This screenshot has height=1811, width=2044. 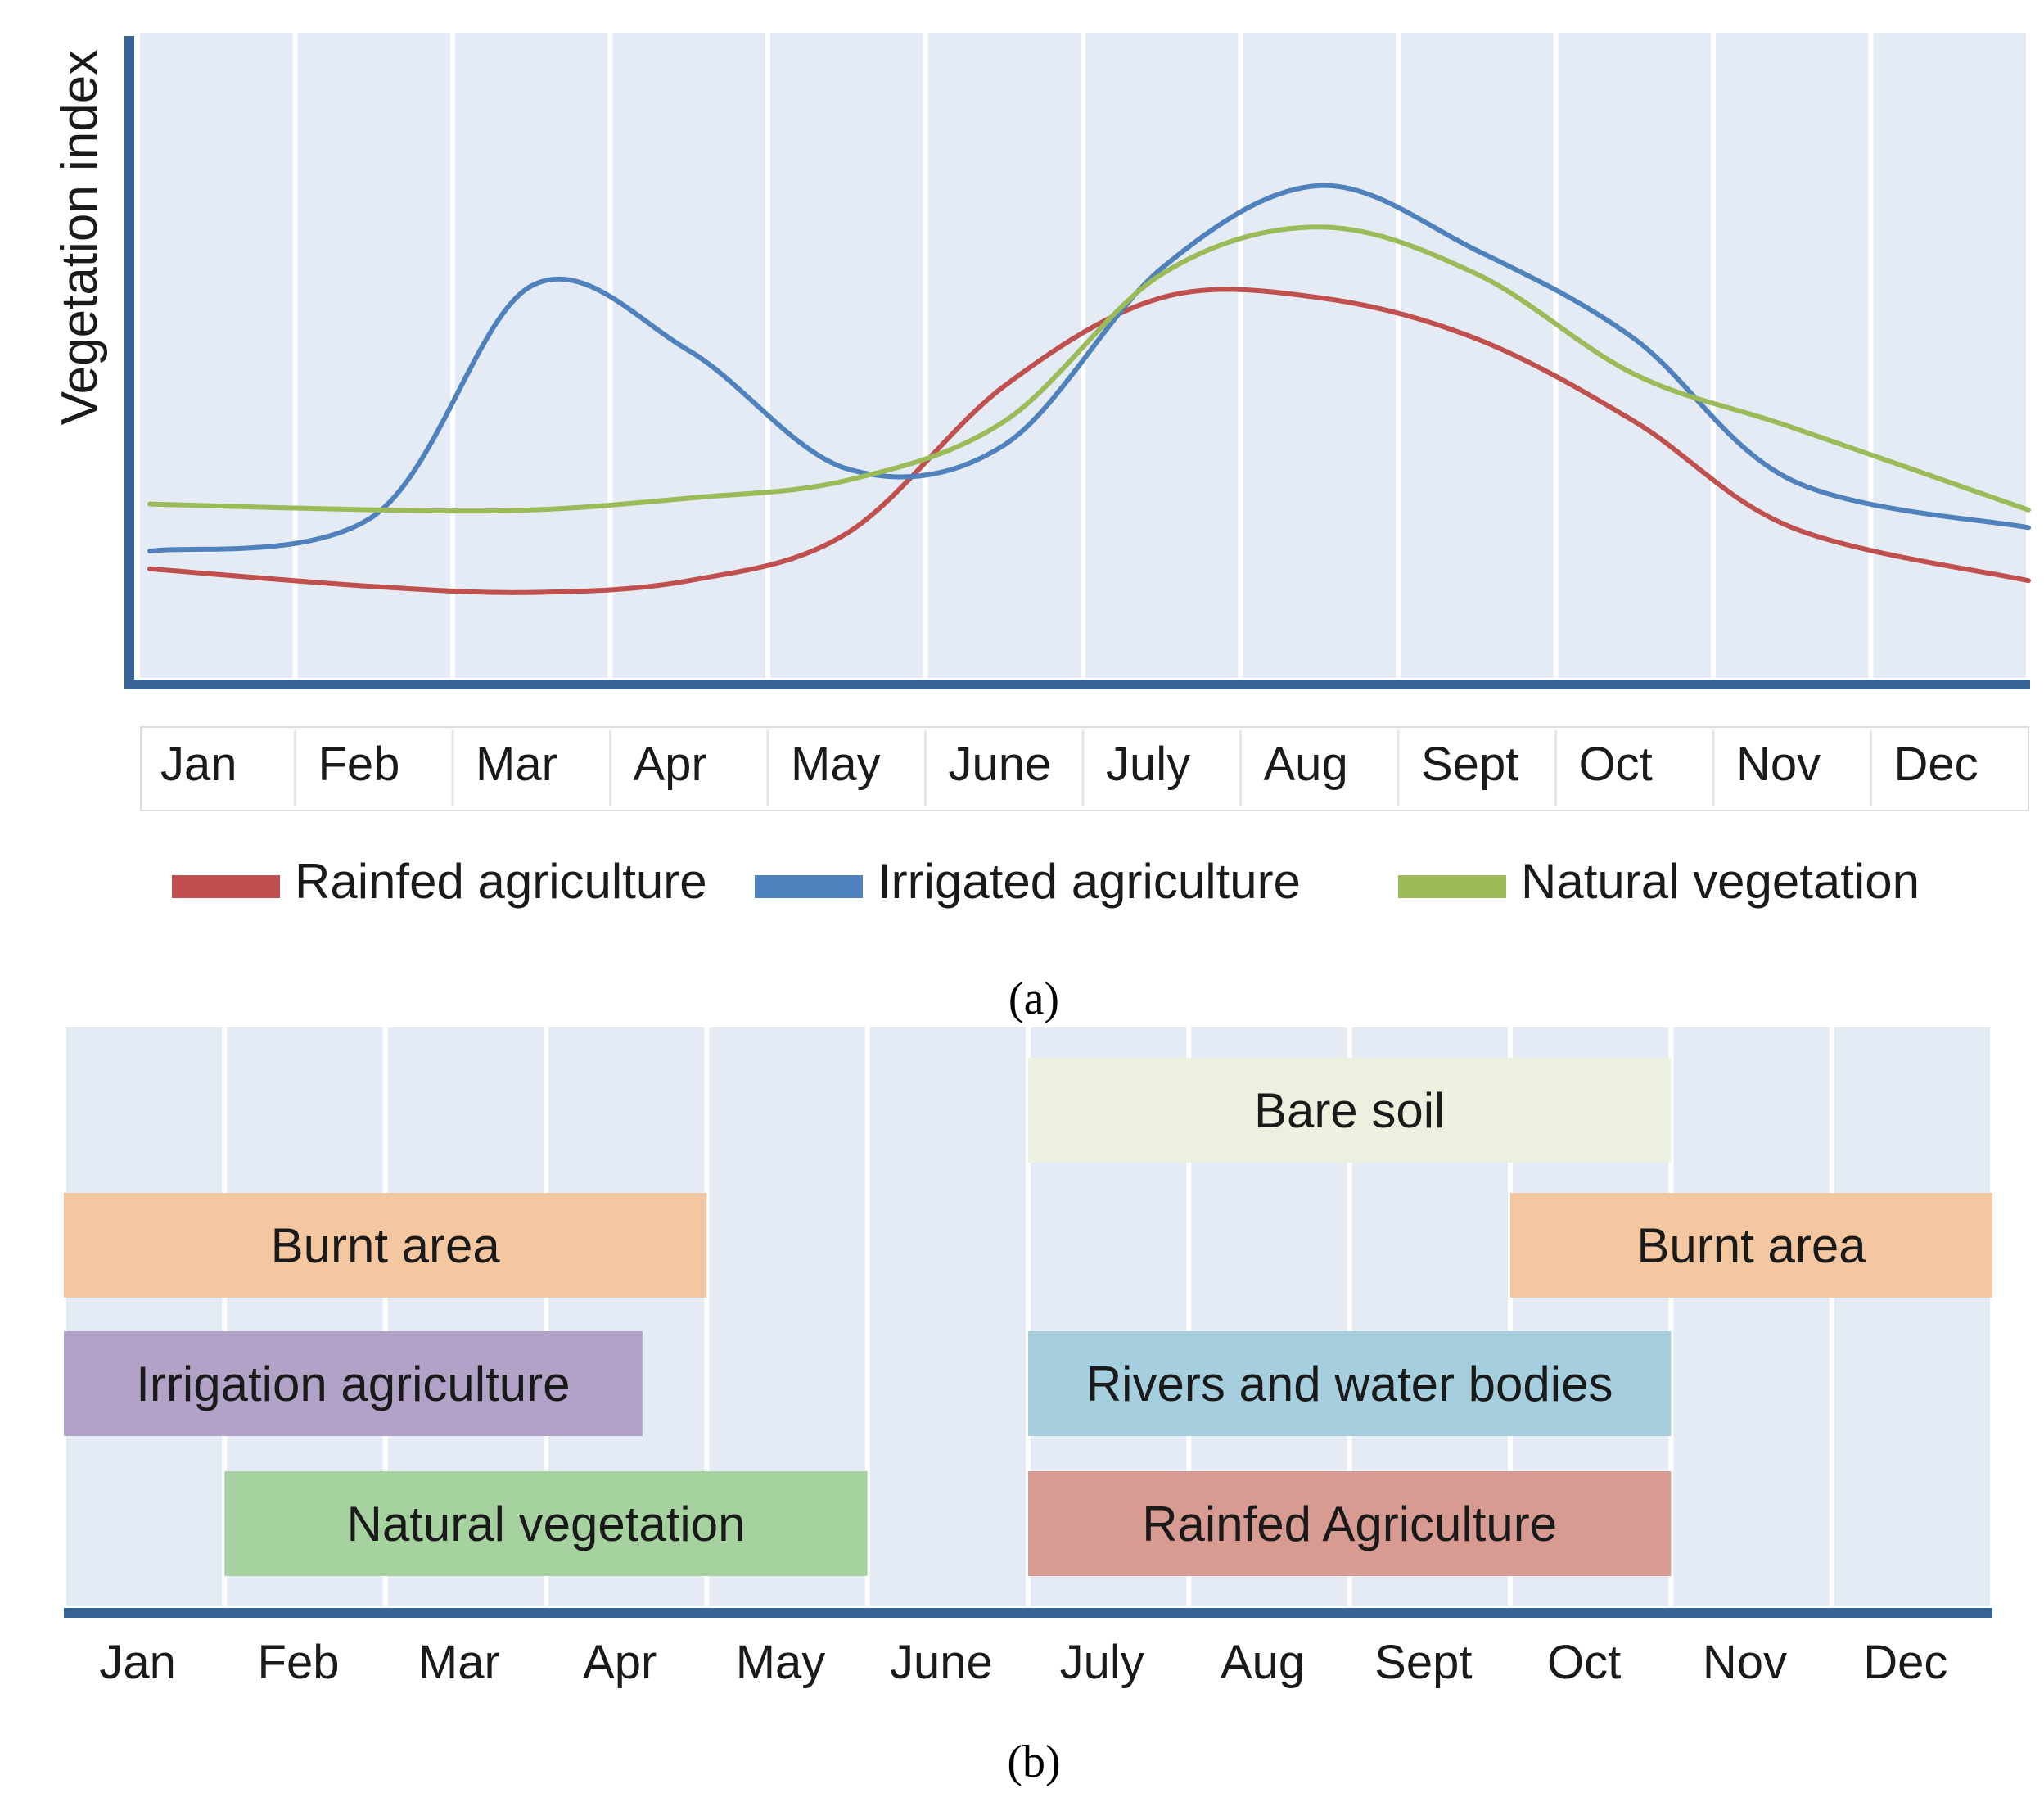 What do you see at coordinates (1634, 355) in the screenshot?
I see `chart-a-band-oct` at bounding box center [1634, 355].